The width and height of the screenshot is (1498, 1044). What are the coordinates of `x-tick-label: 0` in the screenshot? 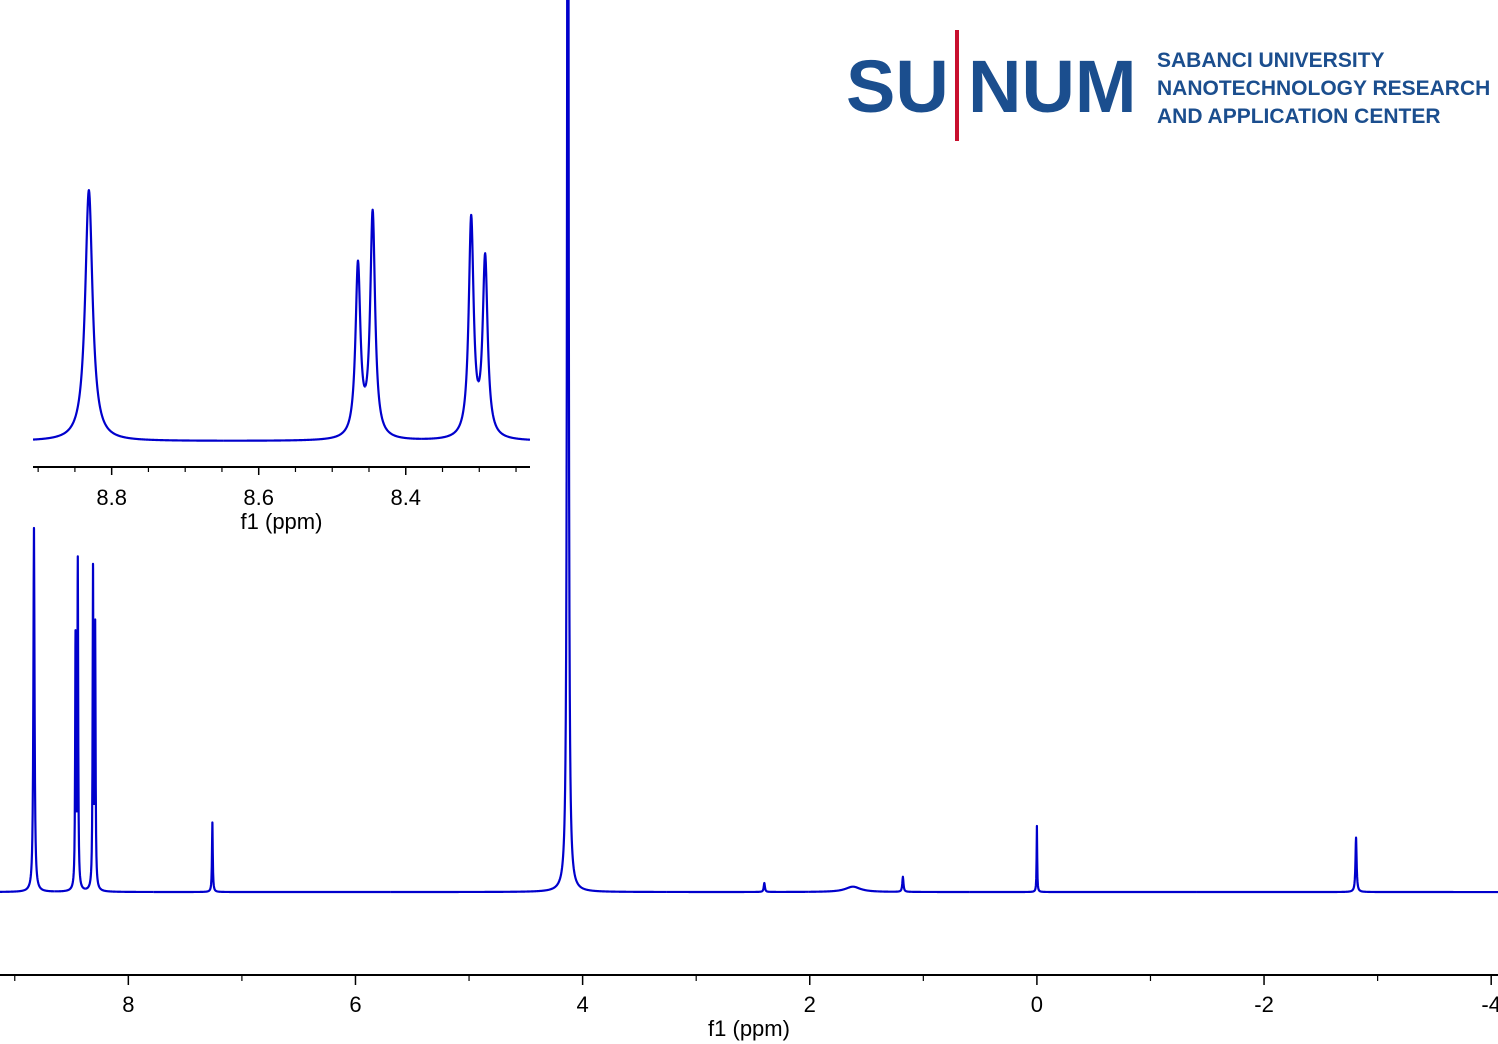 It's located at (1037, 1004).